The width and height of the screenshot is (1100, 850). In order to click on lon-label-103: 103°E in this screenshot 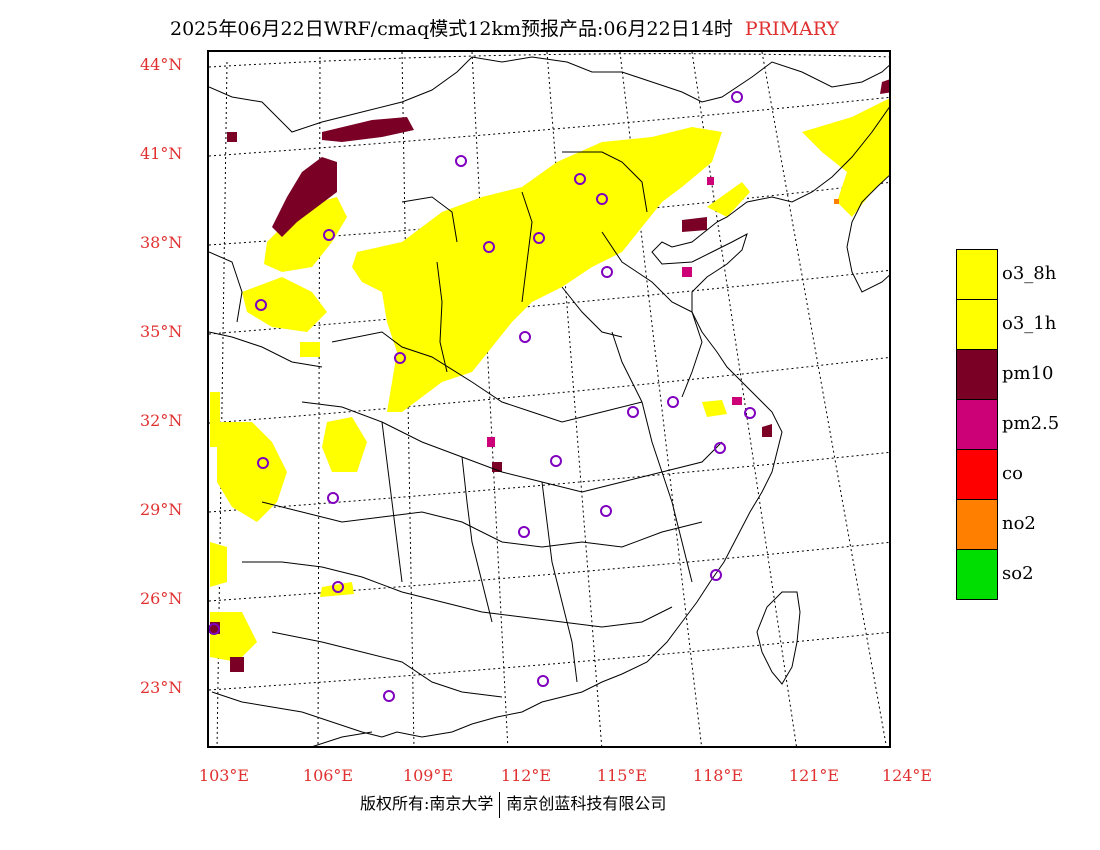, I will do `click(224, 775)`.